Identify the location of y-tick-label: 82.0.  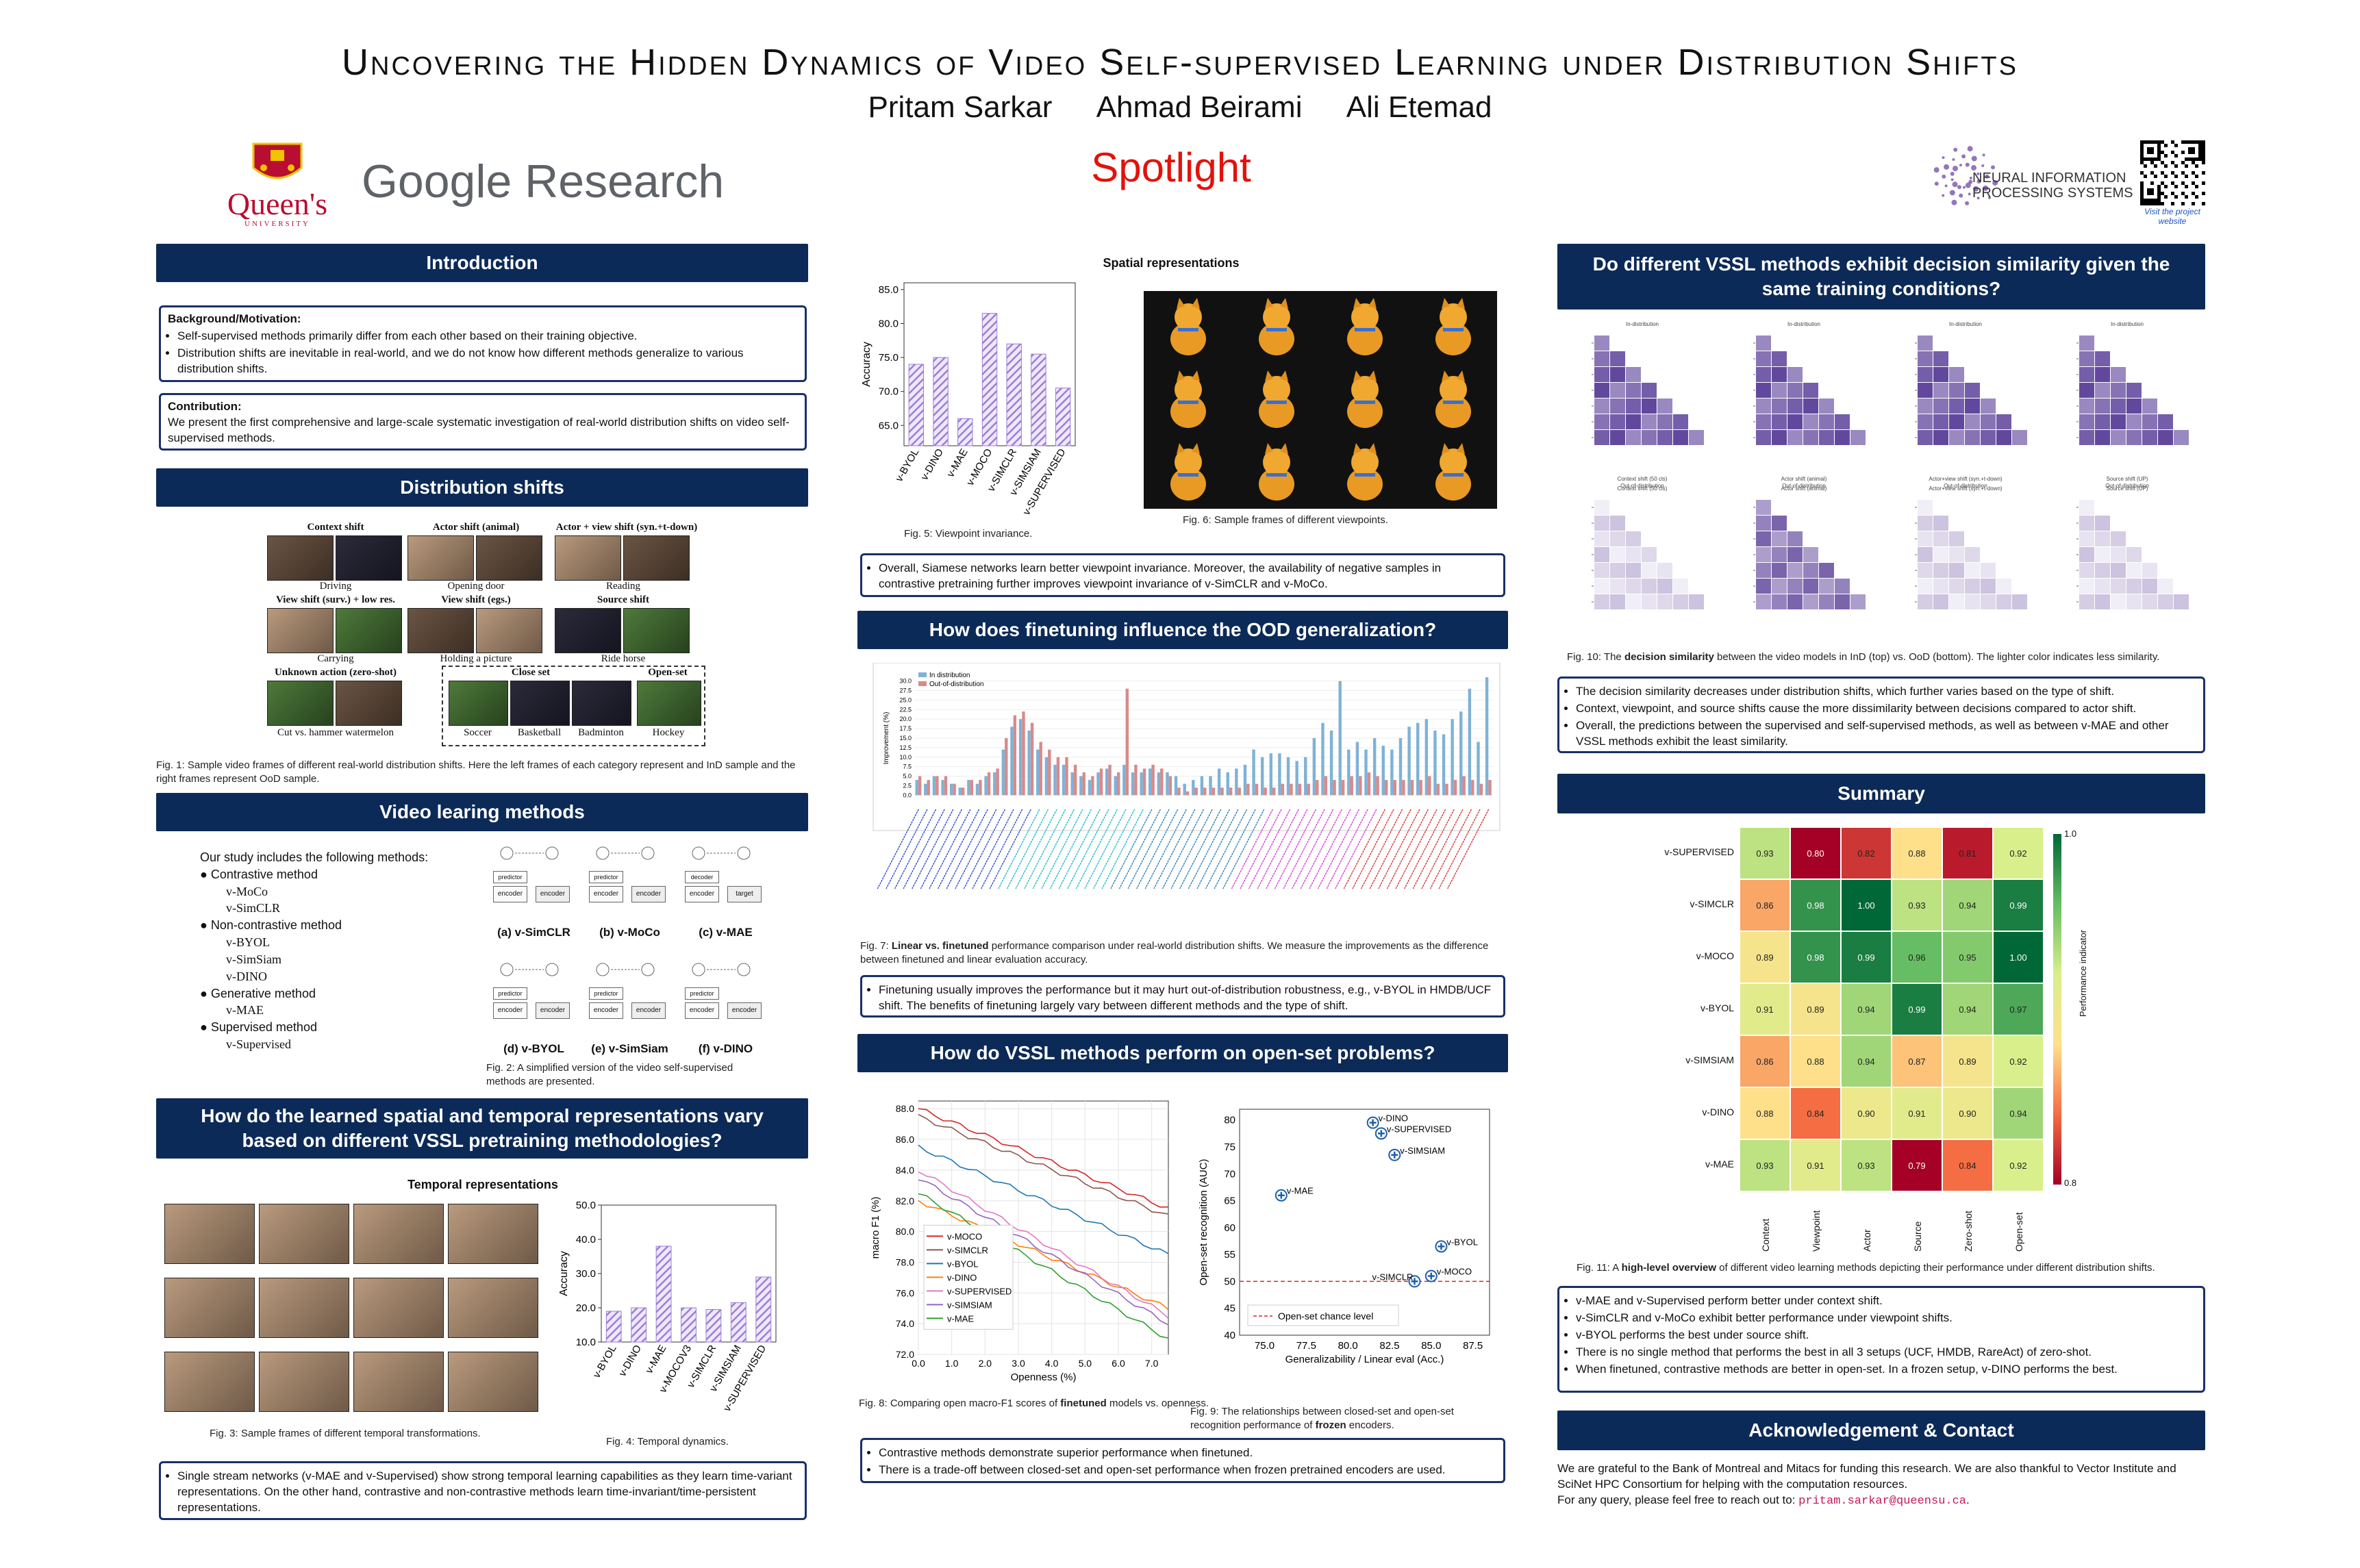
(905, 1201).